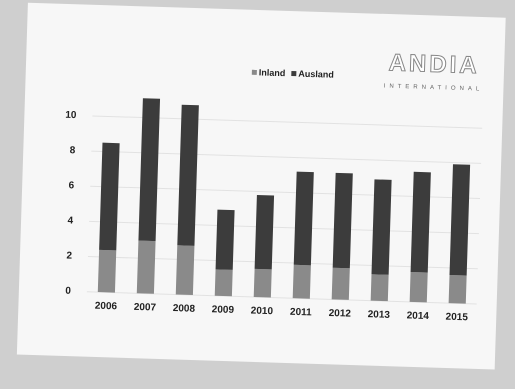 This screenshot has width=515, height=389. What do you see at coordinates (301, 313) in the screenshot?
I see `x-tick-label: 2011` at bounding box center [301, 313].